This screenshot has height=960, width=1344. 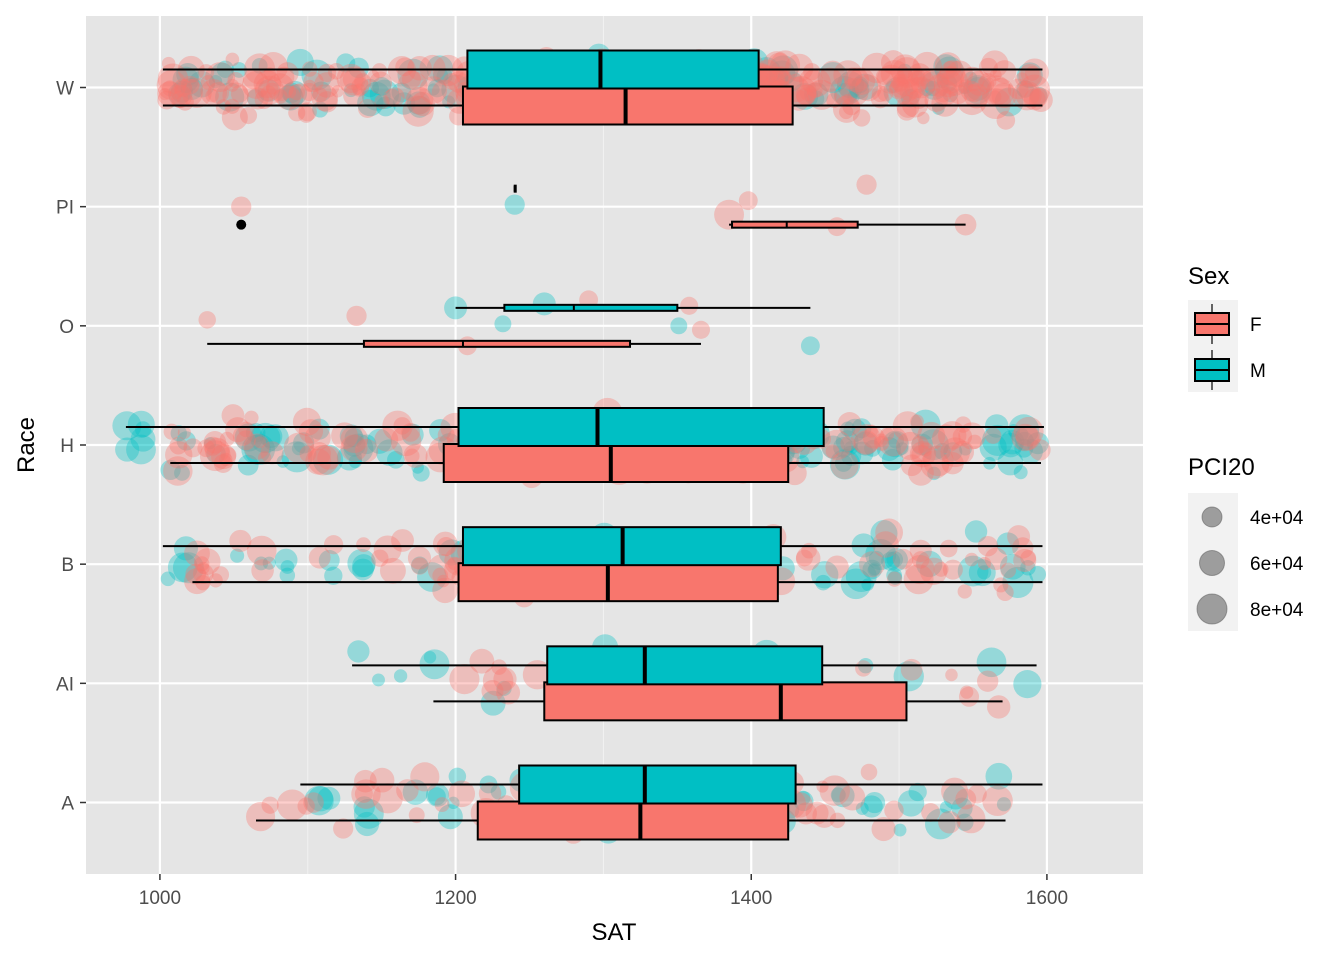 What do you see at coordinates (71, 447) in the screenshot?
I see `y-axis: A AI B H O PI W` at bounding box center [71, 447].